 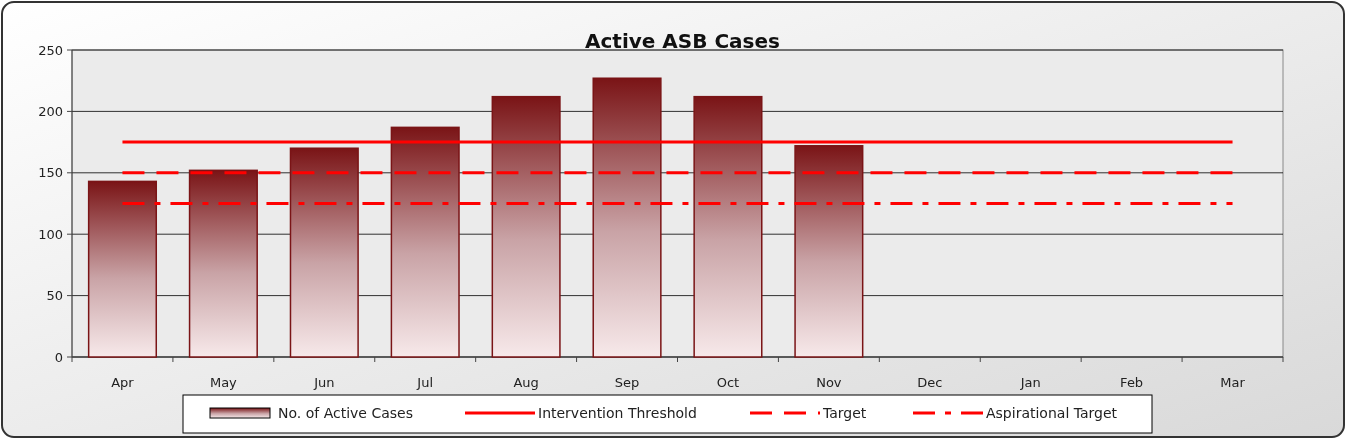 What do you see at coordinates (682, 41) in the screenshot?
I see `chart-title: Active ASB Cases` at bounding box center [682, 41].